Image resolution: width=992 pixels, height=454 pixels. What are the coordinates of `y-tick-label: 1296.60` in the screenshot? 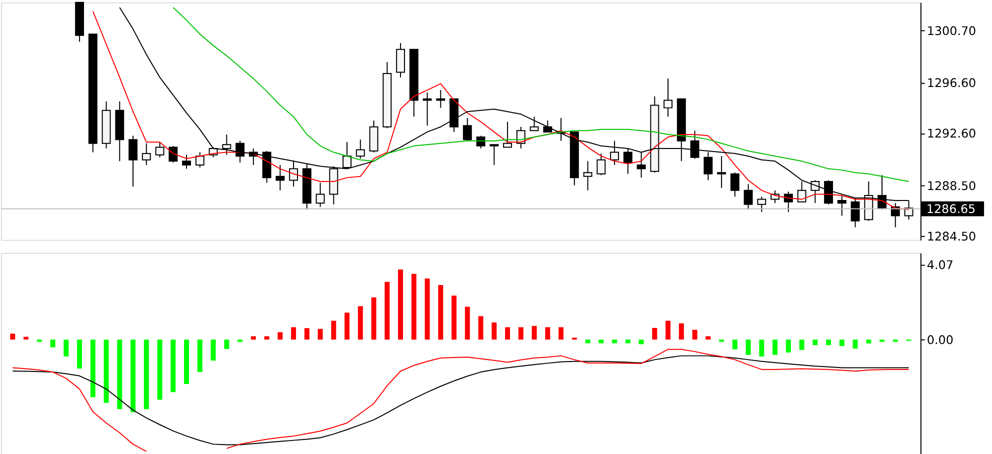 It's located at (951, 83).